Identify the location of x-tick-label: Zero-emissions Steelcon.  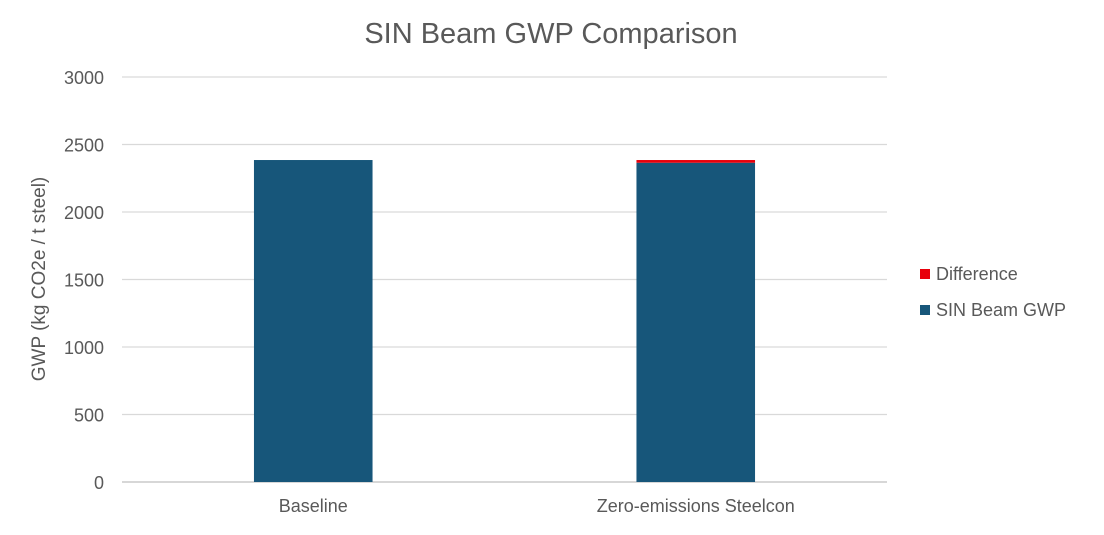
(696, 506).